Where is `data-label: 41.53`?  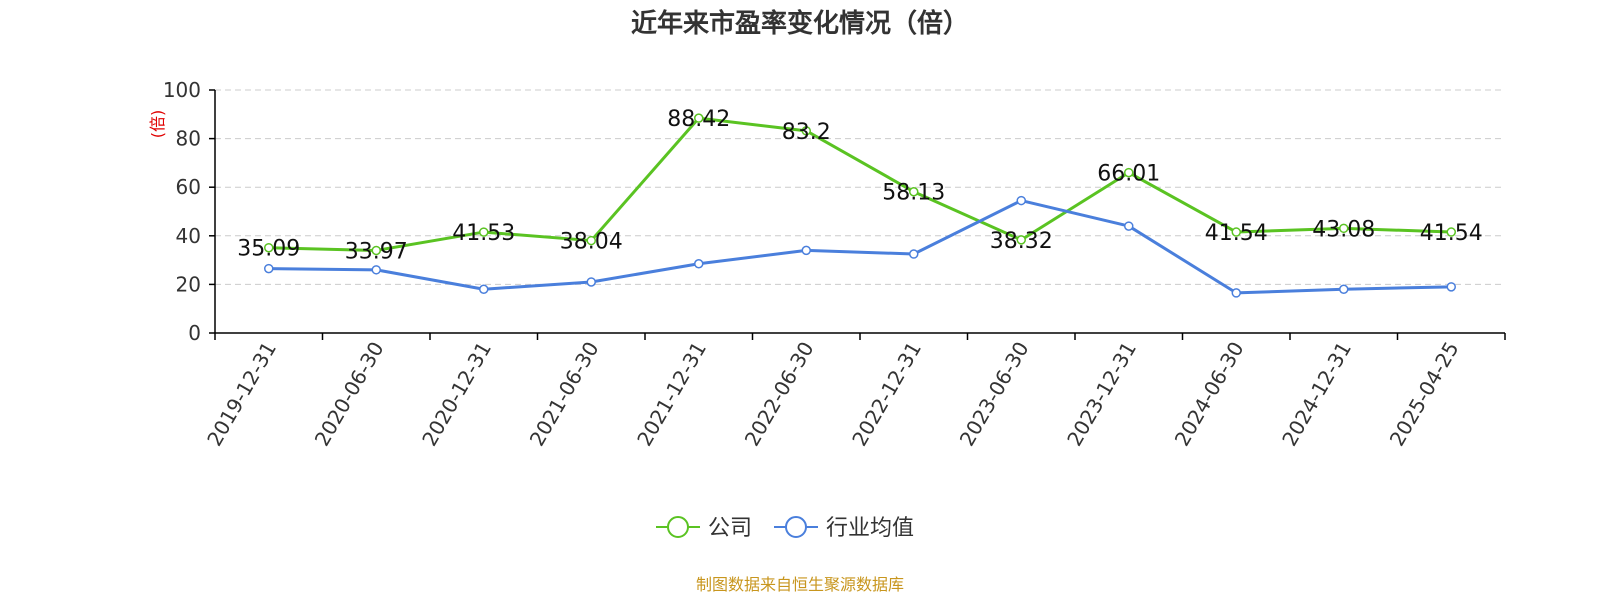 data-label: 41.53 is located at coordinates (483, 233).